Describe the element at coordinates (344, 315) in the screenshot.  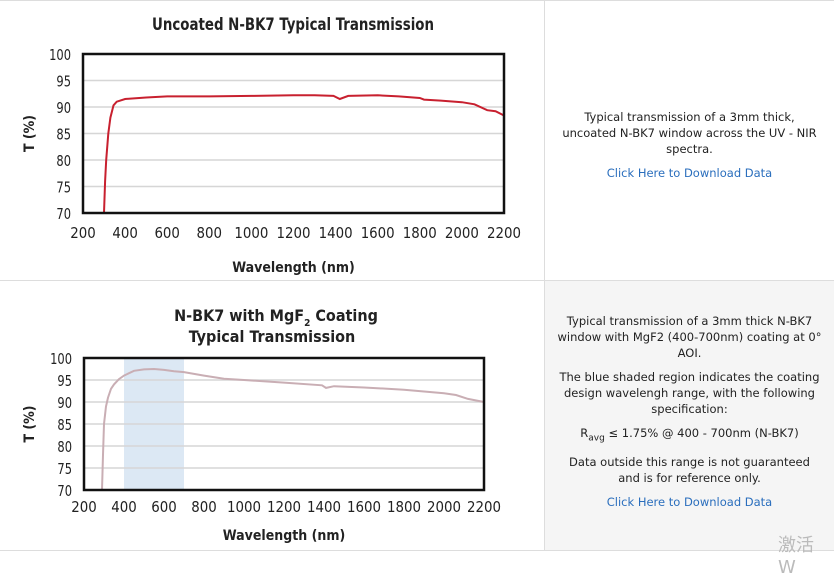
I see `title-part: Coating` at that location.